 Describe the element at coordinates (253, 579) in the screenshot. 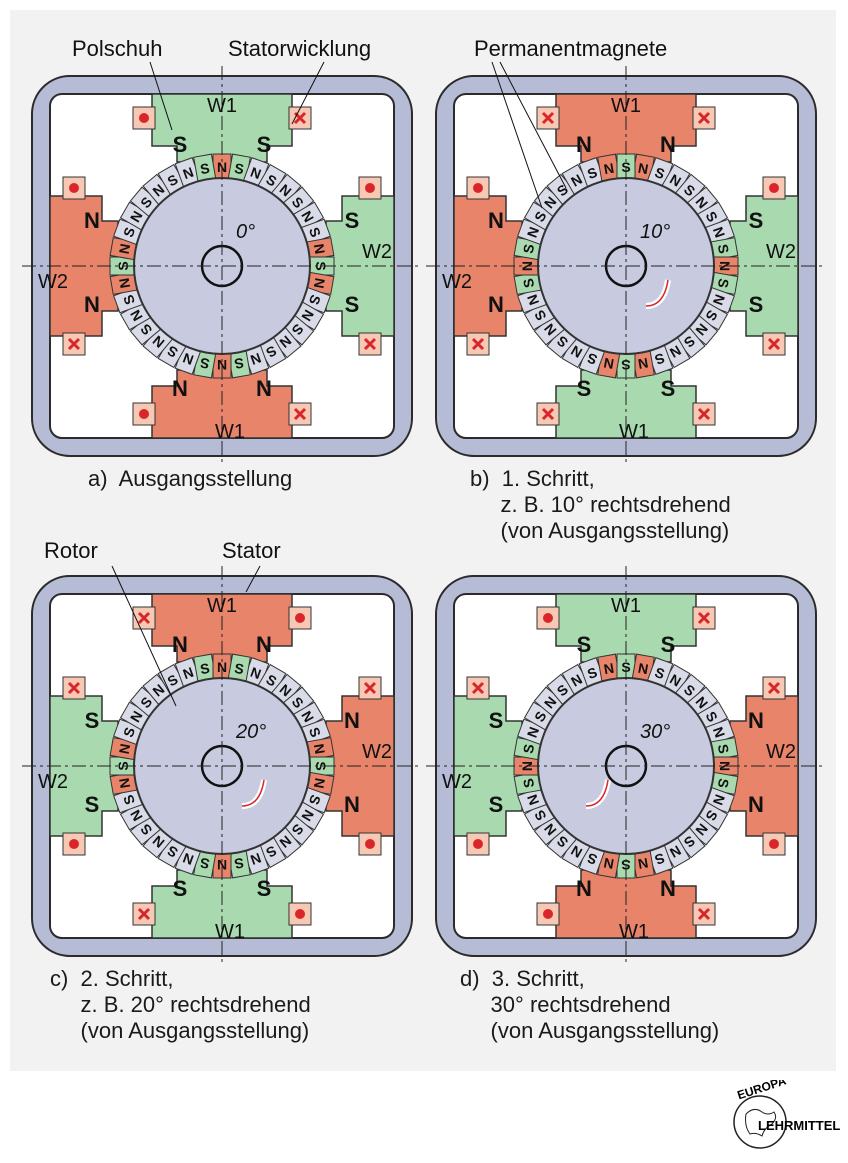

I see `leader-stator` at that location.